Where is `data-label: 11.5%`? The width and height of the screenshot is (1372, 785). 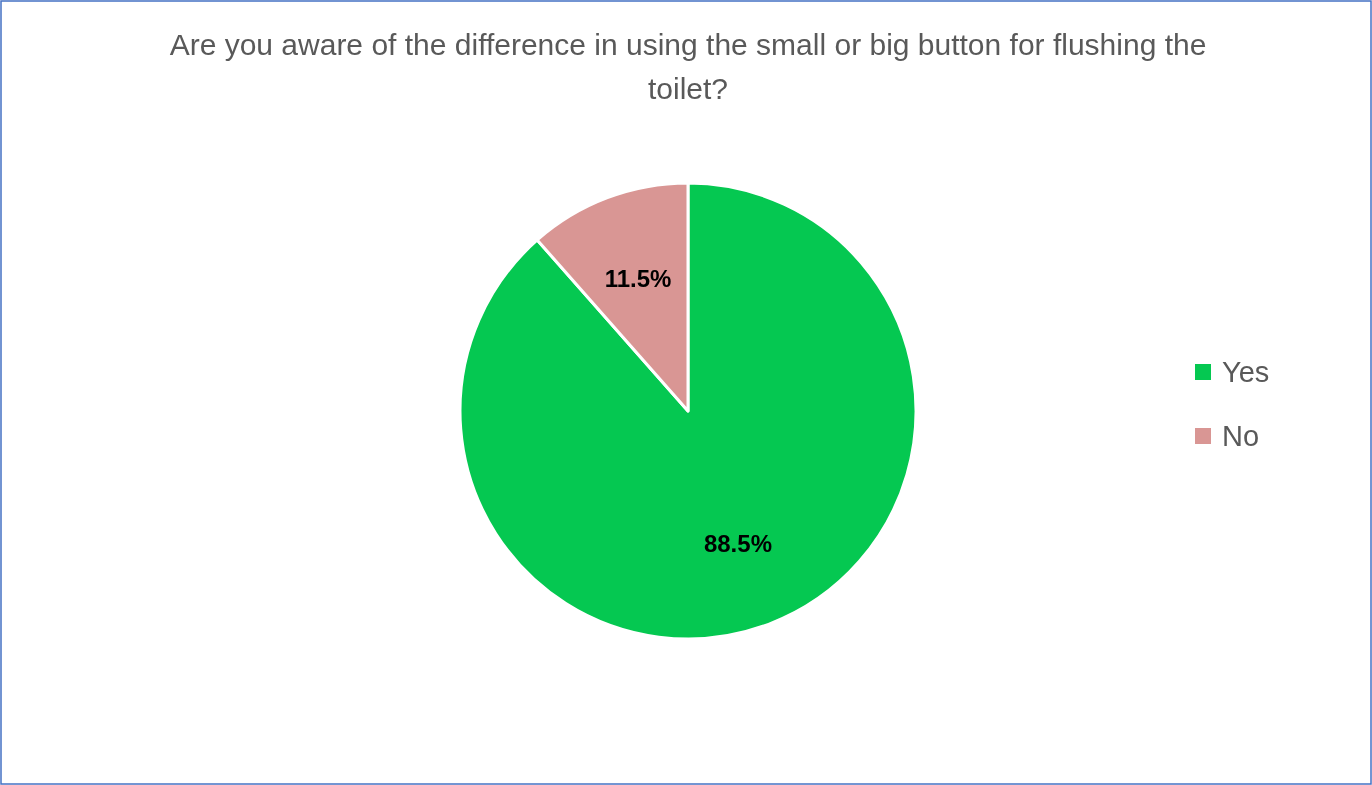 data-label: 11.5% is located at coordinates (638, 279).